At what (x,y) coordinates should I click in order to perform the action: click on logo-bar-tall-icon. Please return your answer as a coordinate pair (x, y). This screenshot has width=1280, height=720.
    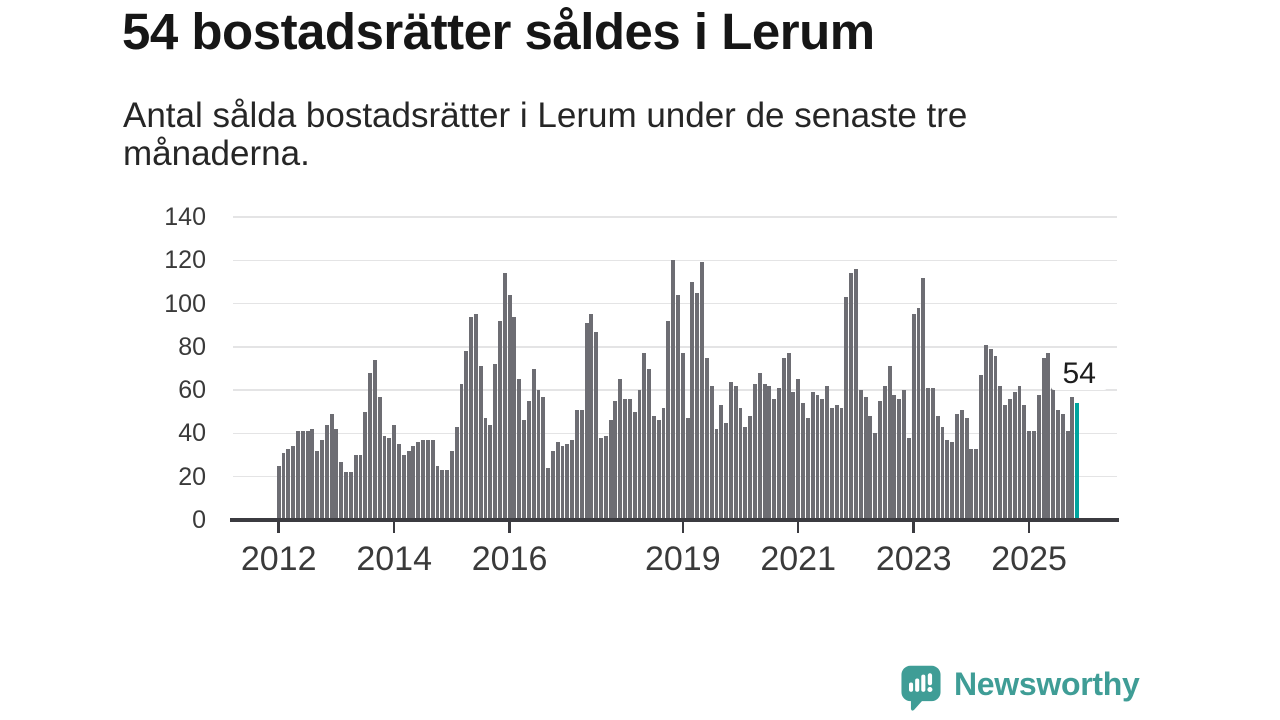
    Looking at the image, I should click on (923, 683).